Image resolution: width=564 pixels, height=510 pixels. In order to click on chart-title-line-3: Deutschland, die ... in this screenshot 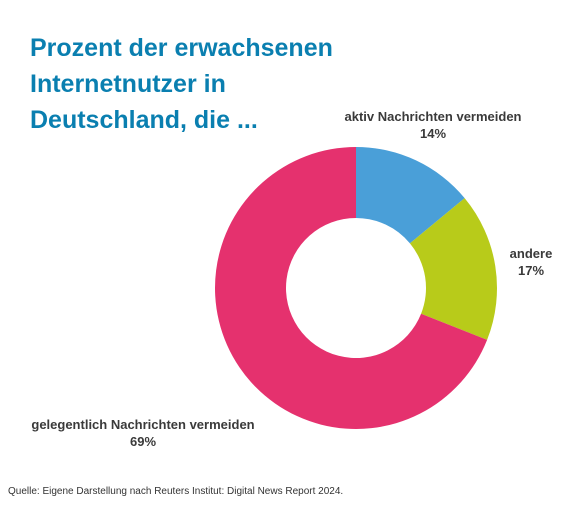, I will do `click(144, 120)`.